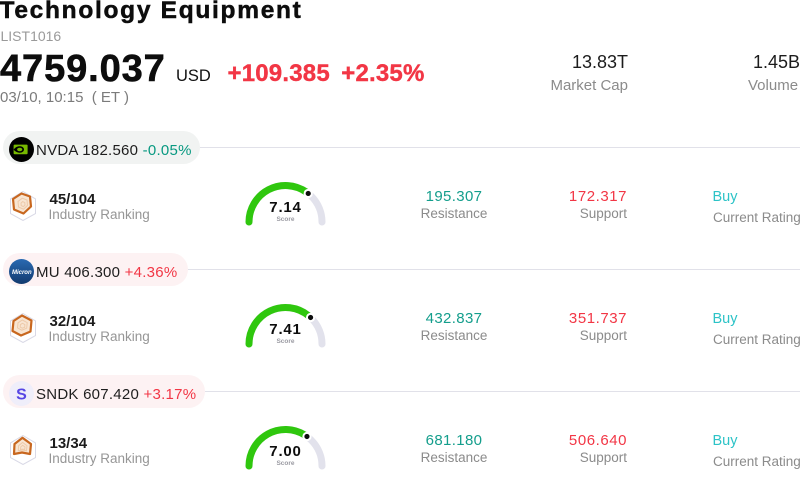 This screenshot has height=488, width=800. Describe the element at coordinates (21, 272) in the screenshot. I see `svg-text: Micron` at that location.